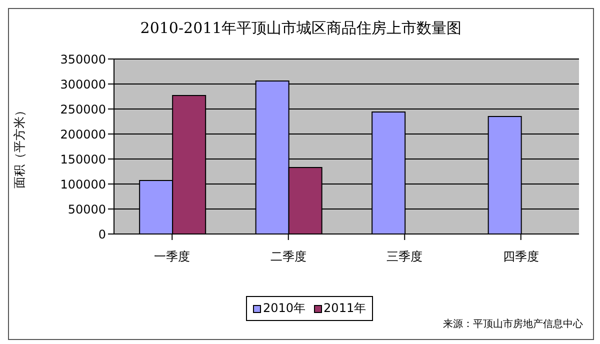 The height and width of the screenshot is (344, 600). What do you see at coordinates (172, 257) in the screenshot?
I see `x-tick-label: 一季度` at bounding box center [172, 257].